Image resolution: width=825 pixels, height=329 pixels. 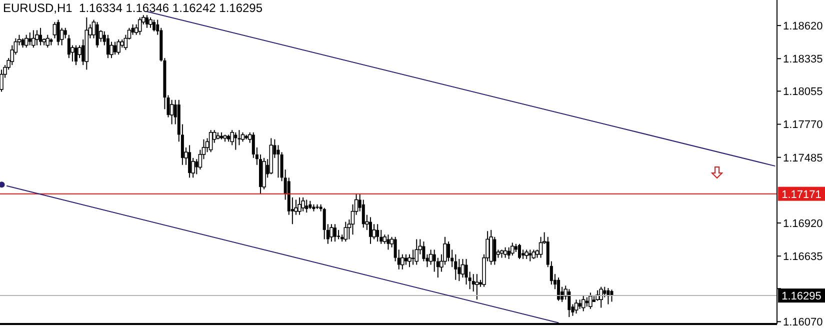 I want to click on y-tick-label: 1.18620, so click(x=803, y=26).